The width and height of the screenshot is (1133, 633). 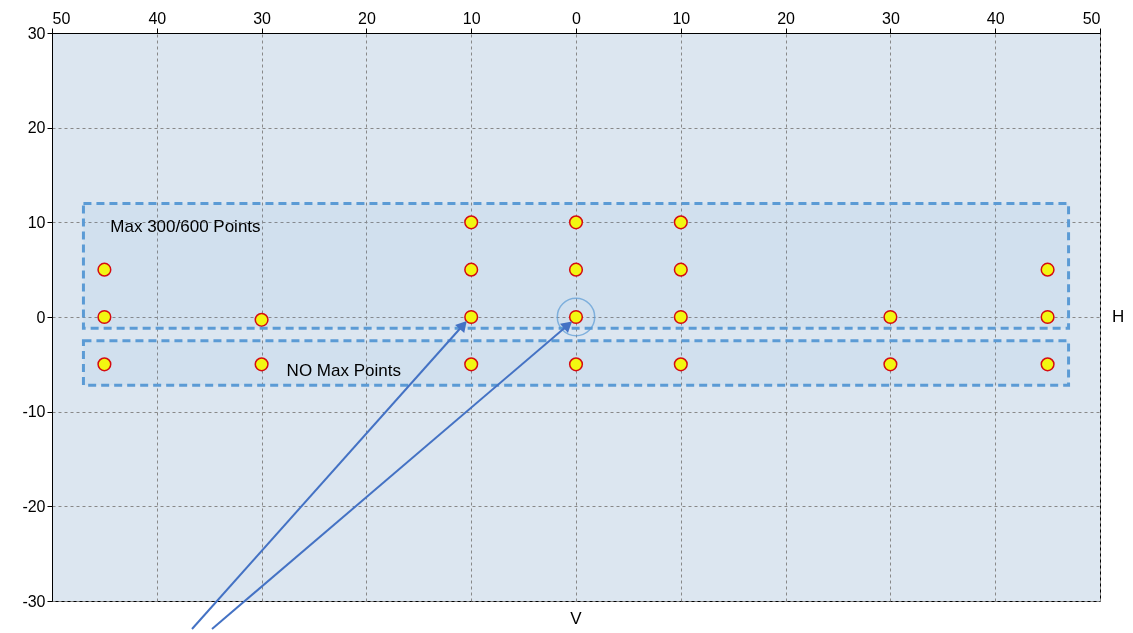 What do you see at coordinates (1118, 316) in the screenshot?
I see `text: H` at bounding box center [1118, 316].